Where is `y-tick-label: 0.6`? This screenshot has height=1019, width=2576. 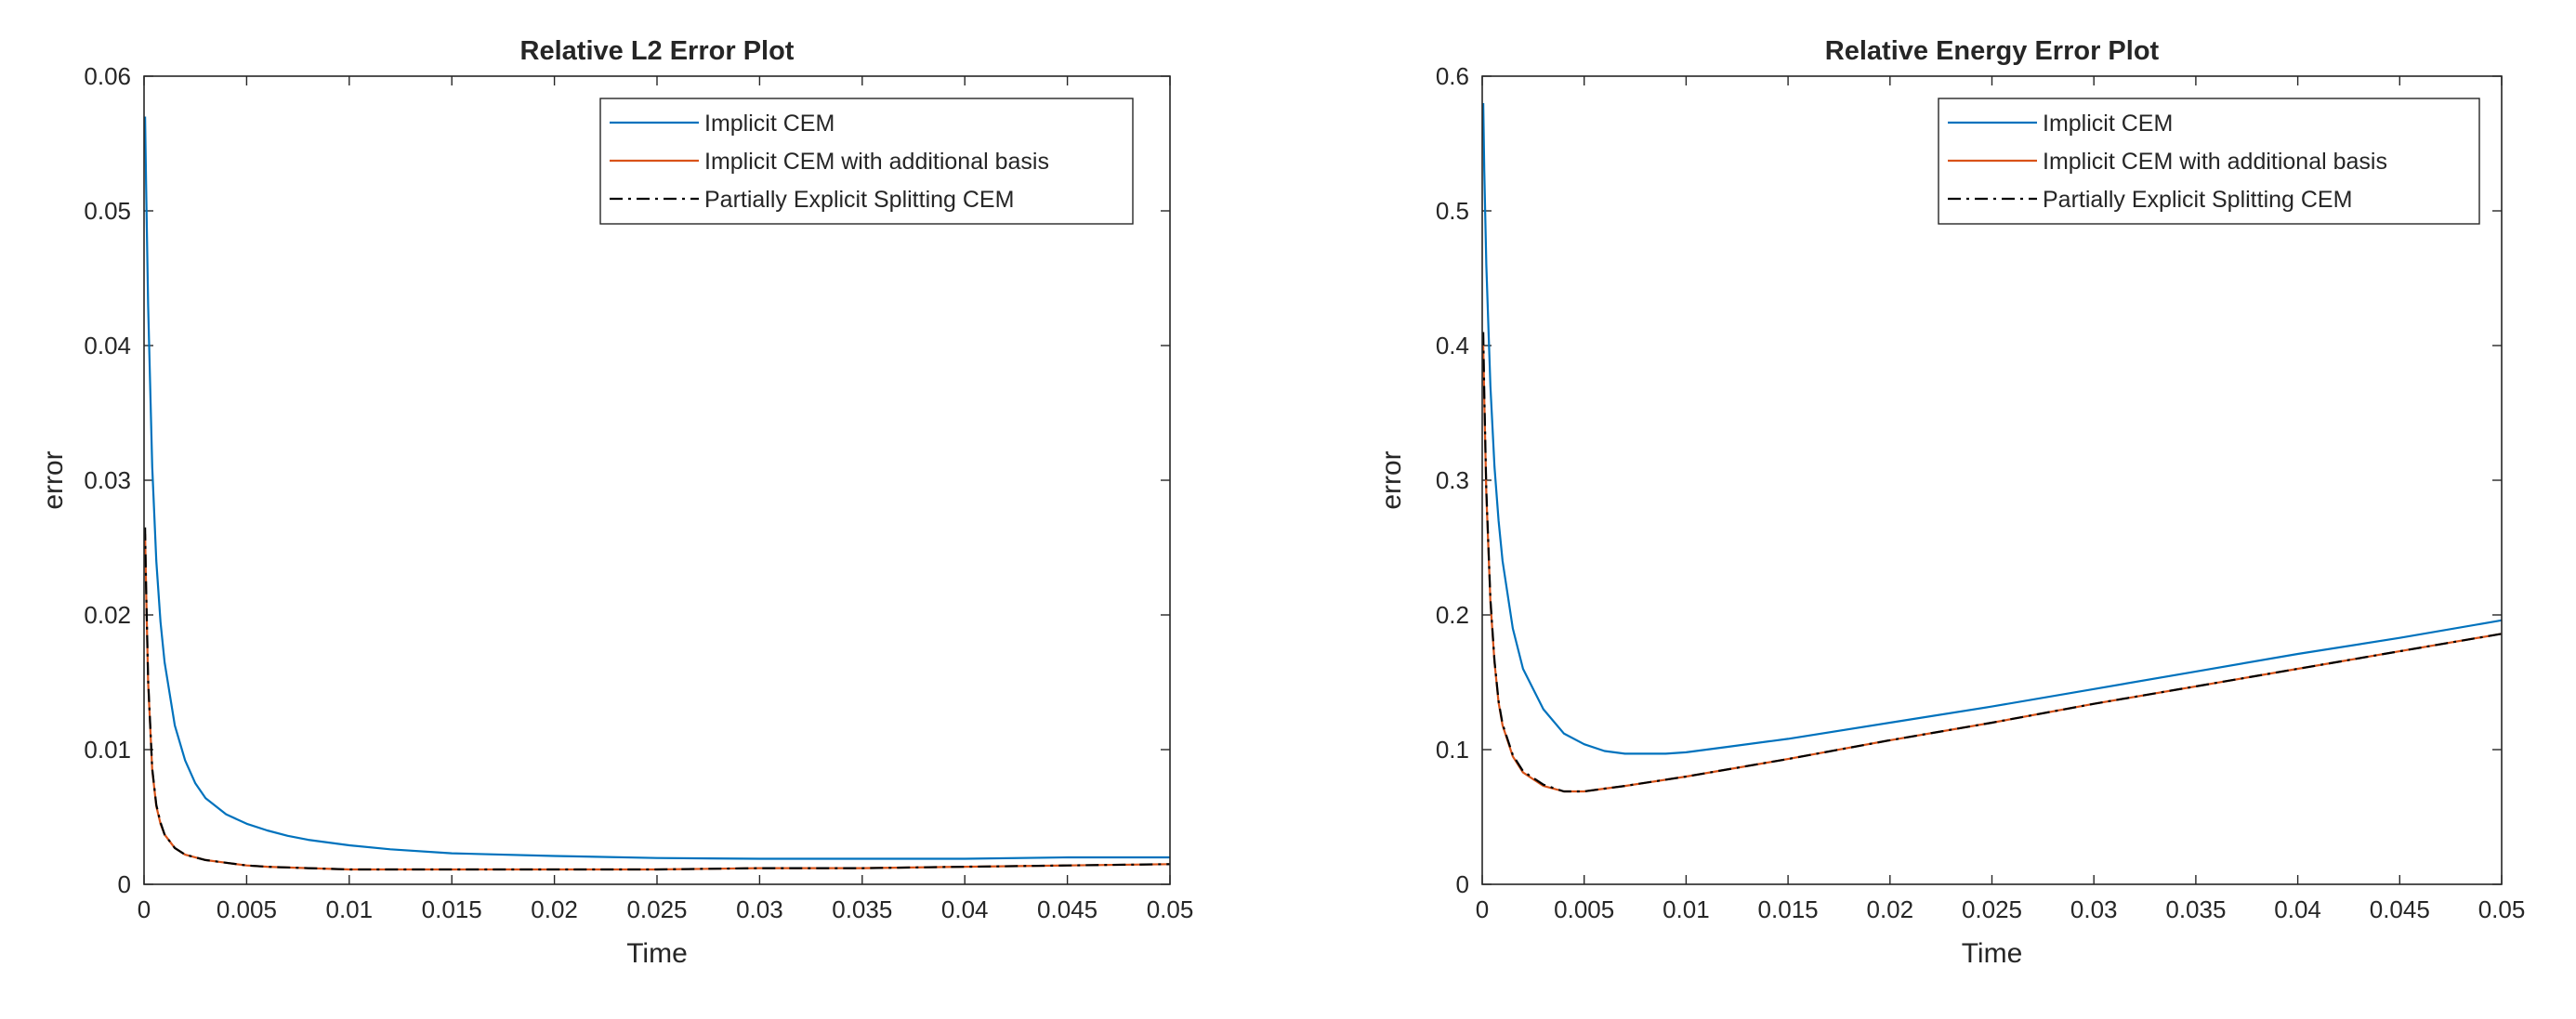 y-tick-label: 0.6 is located at coordinates (1452, 76).